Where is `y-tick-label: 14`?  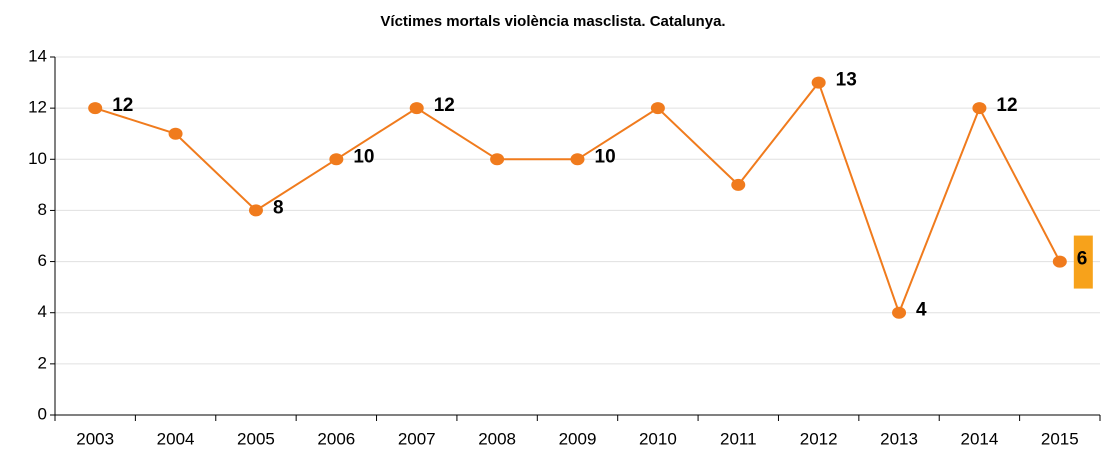 y-tick-label: 14 is located at coordinates (37, 55).